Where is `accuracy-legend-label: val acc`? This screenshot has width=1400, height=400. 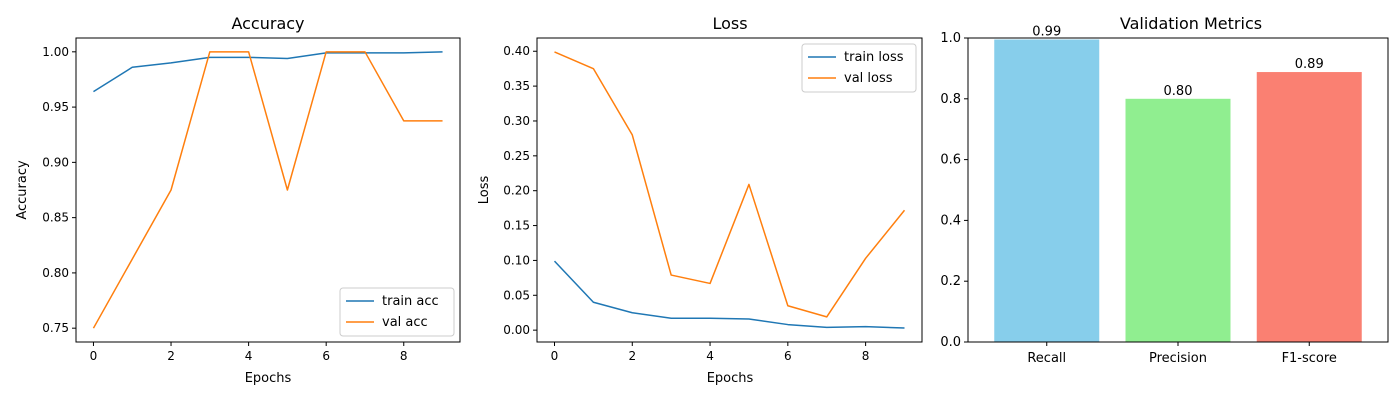
accuracy-legend-label: val acc is located at coordinates (405, 322).